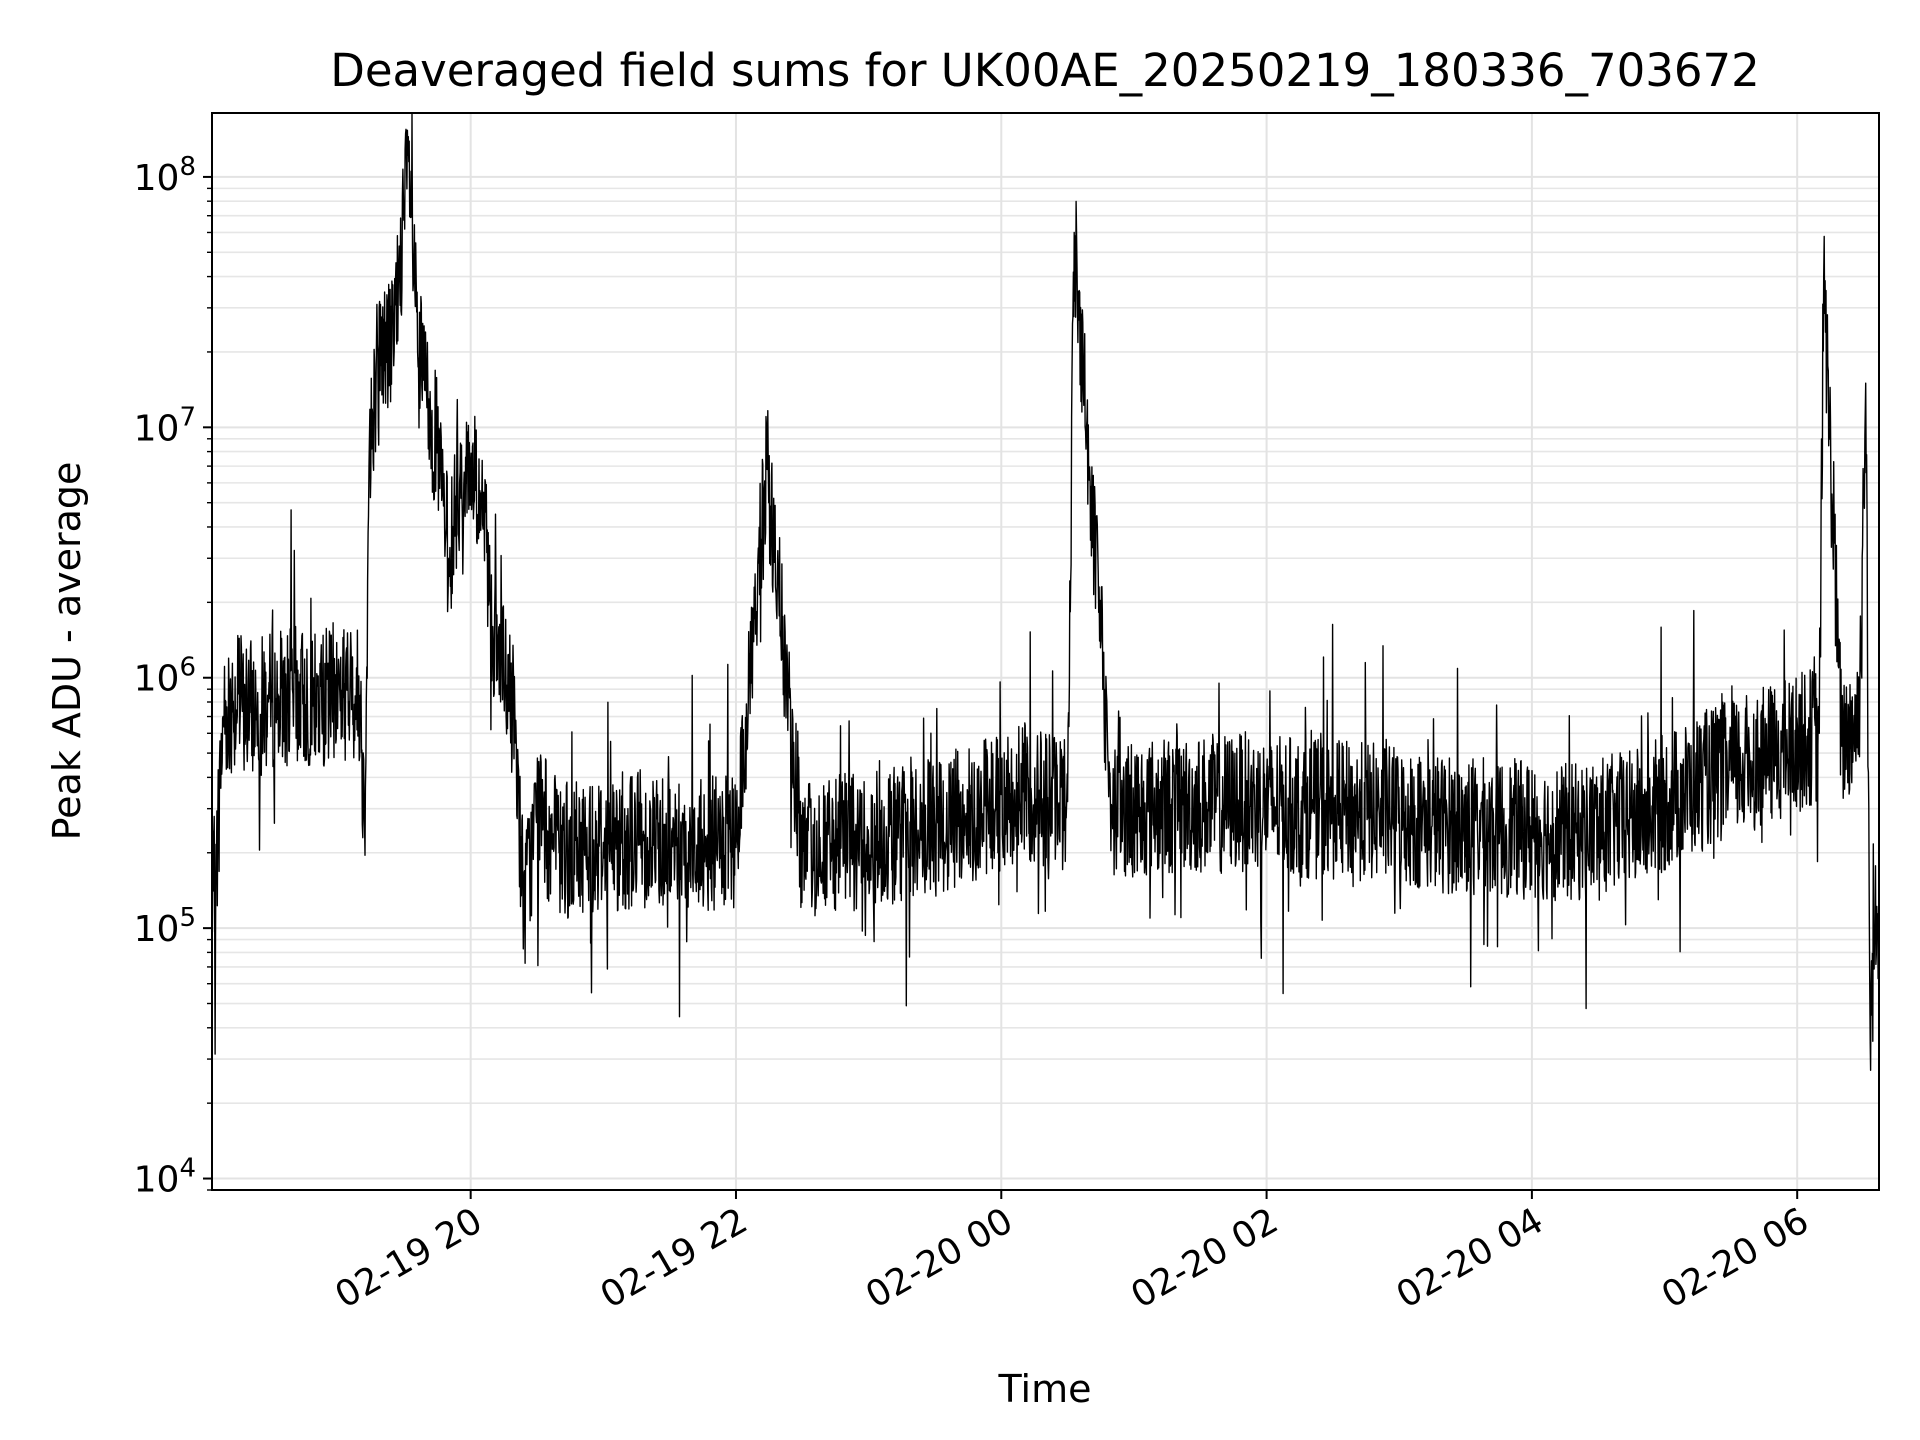 The width and height of the screenshot is (1920, 1440). I want to click on y-axis-ticks: 10⁴ 10⁵ 10⁶ 10⁷ 10⁸, so click(173, 676).